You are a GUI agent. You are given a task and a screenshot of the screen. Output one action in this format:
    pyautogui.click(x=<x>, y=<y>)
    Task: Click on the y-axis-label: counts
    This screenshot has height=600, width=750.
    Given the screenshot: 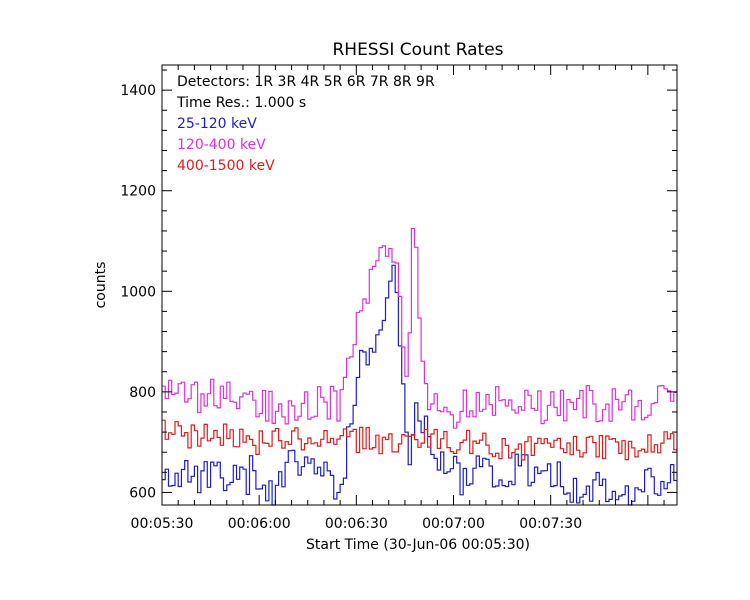 What is the action you would take?
    pyautogui.click(x=101, y=285)
    